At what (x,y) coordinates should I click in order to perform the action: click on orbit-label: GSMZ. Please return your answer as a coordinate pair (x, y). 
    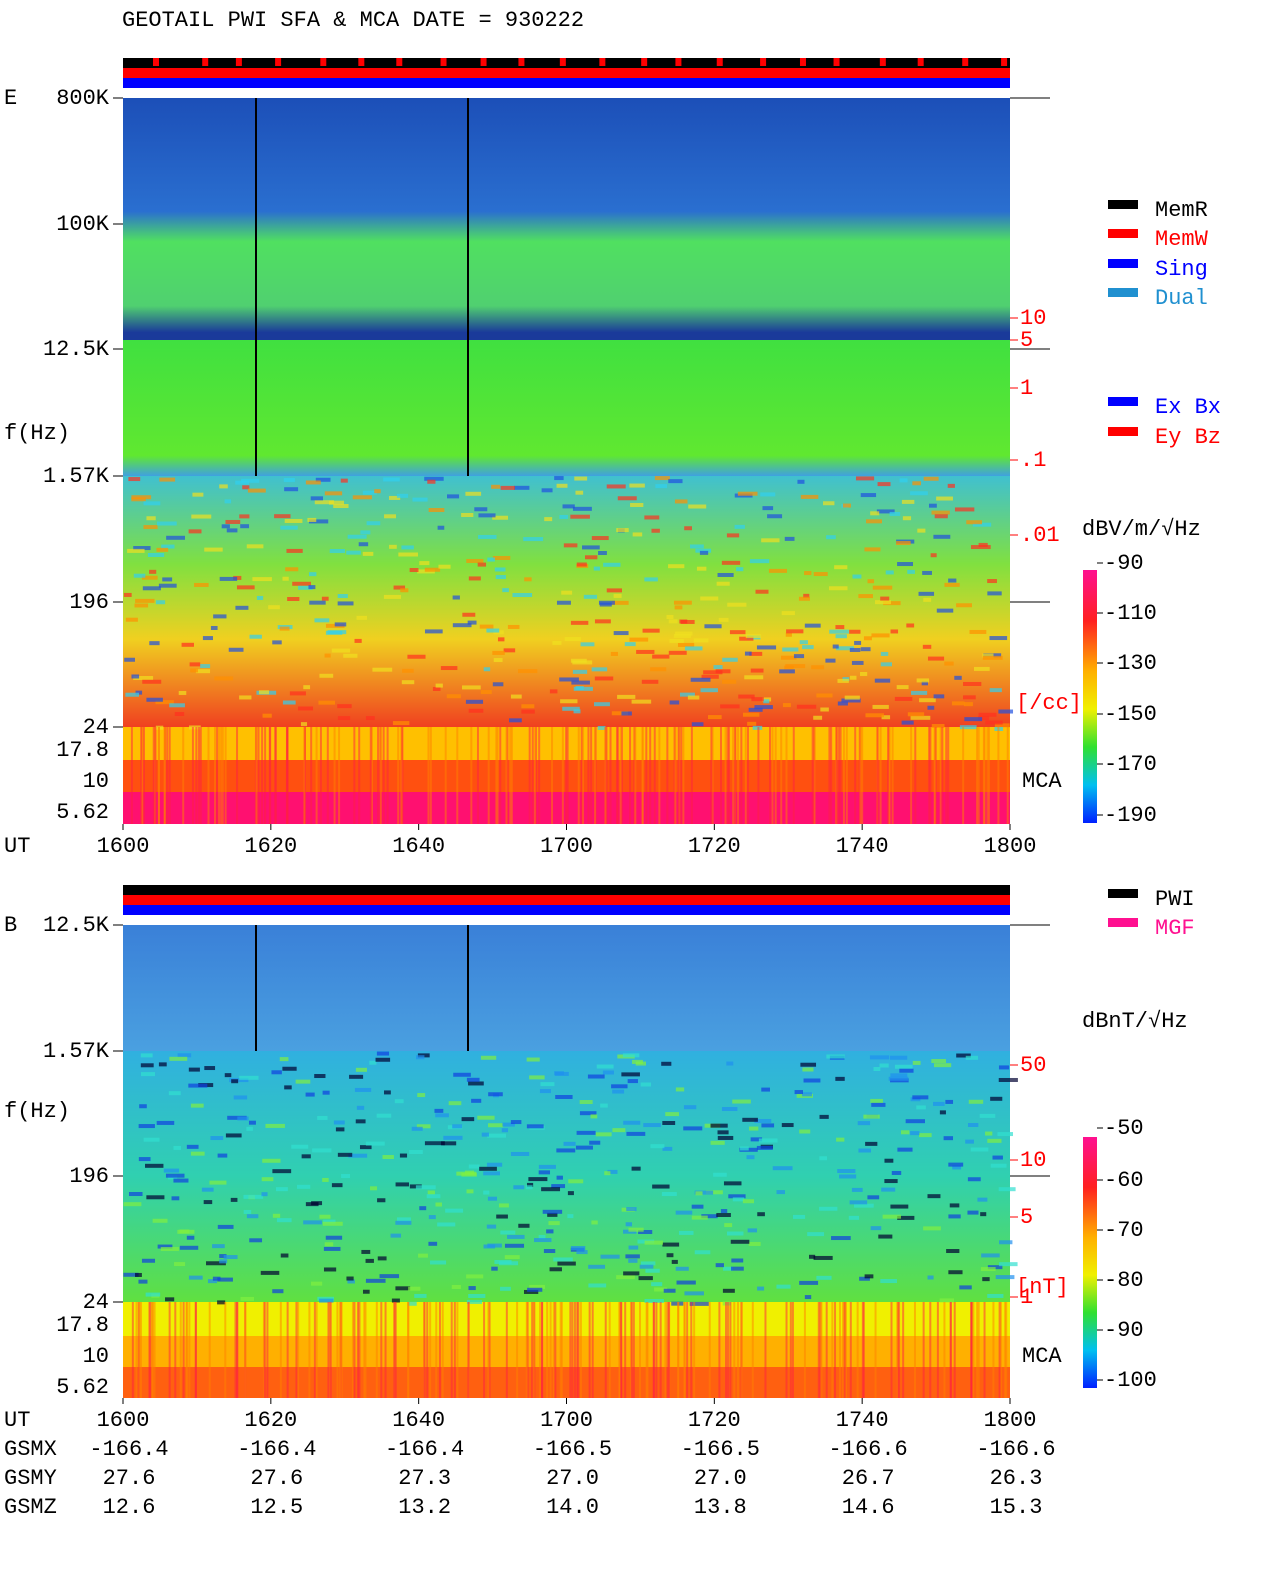
    Looking at the image, I should click on (30, 1507).